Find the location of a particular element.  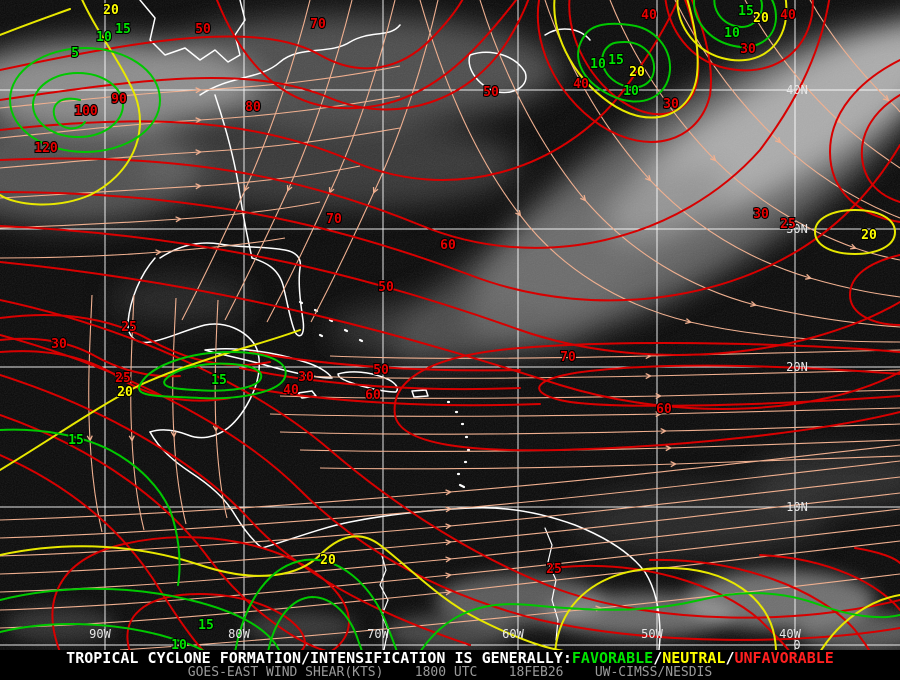

lon-label: 60W is located at coordinates (513, 634).